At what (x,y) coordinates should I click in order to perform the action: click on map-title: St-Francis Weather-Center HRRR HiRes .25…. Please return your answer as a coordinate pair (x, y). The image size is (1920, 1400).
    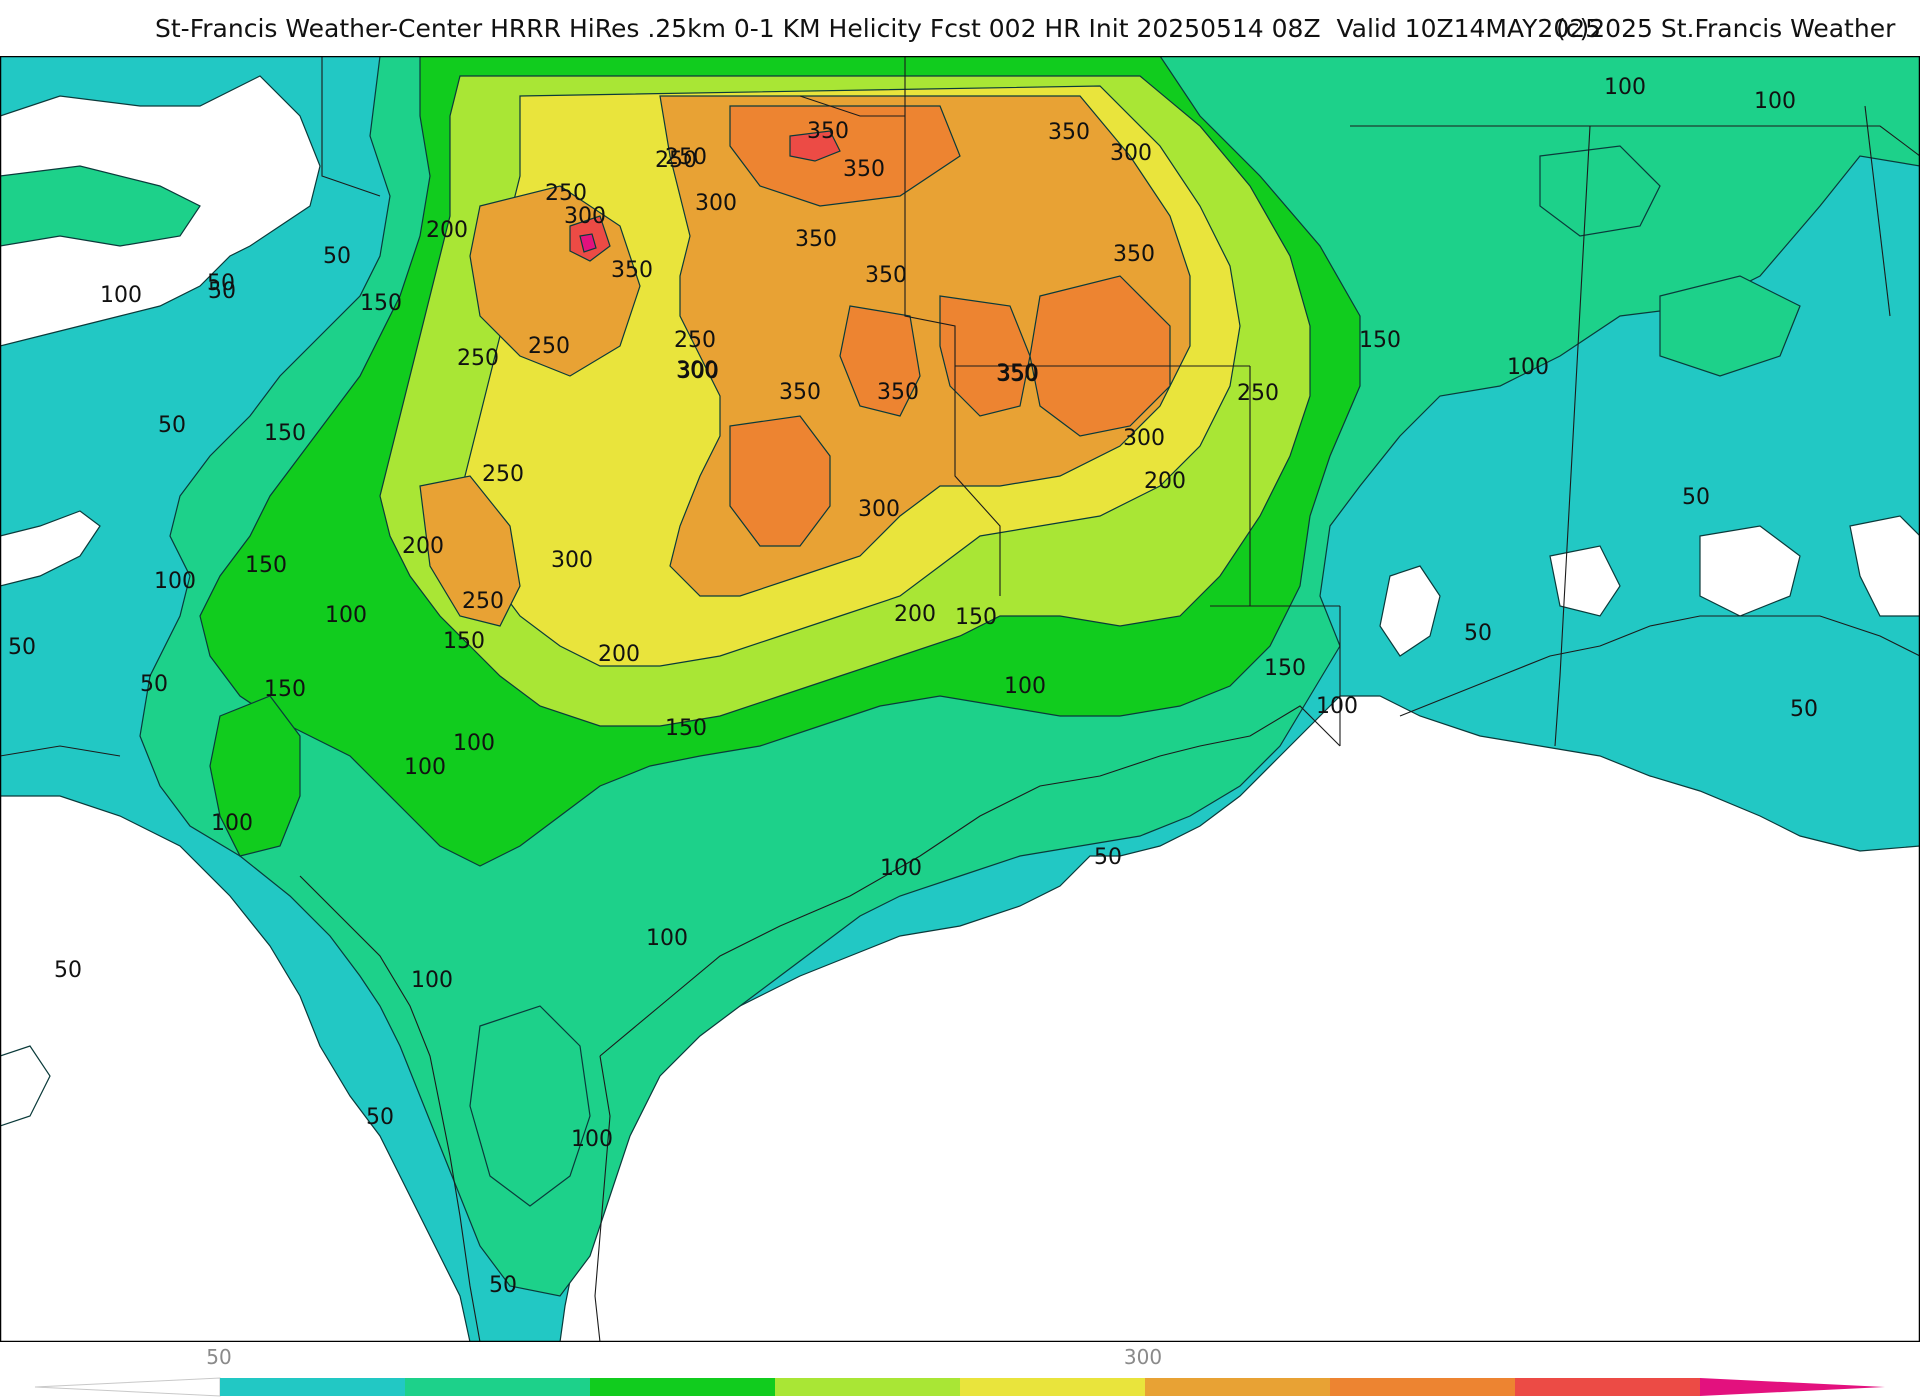
    Looking at the image, I should click on (878, 28).